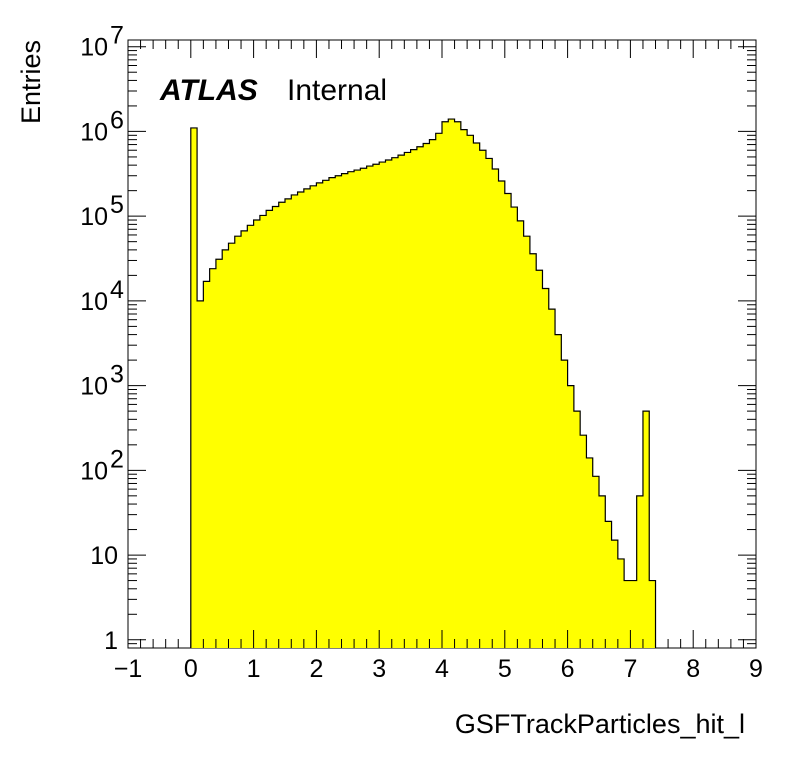  What do you see at coordinates (31, 82) in the screenshot?
I see `y-axis-title: Entries` at bounding box center [31, 82].